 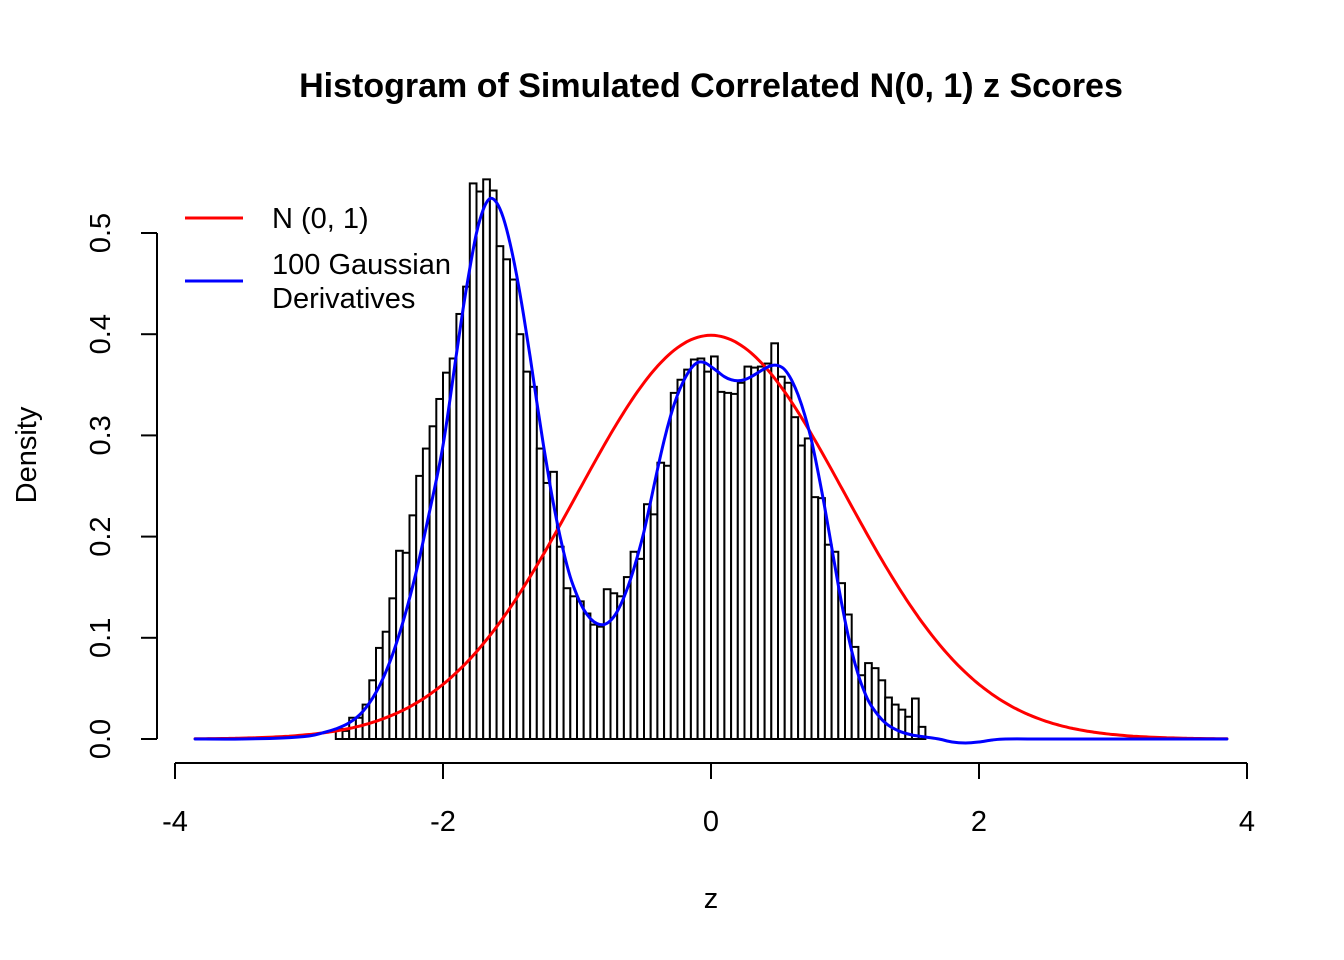 What do you see at coordinates (711, 822) in the screenshot?
I see `x-tick-label: 0` at bounding box center [711, 822].